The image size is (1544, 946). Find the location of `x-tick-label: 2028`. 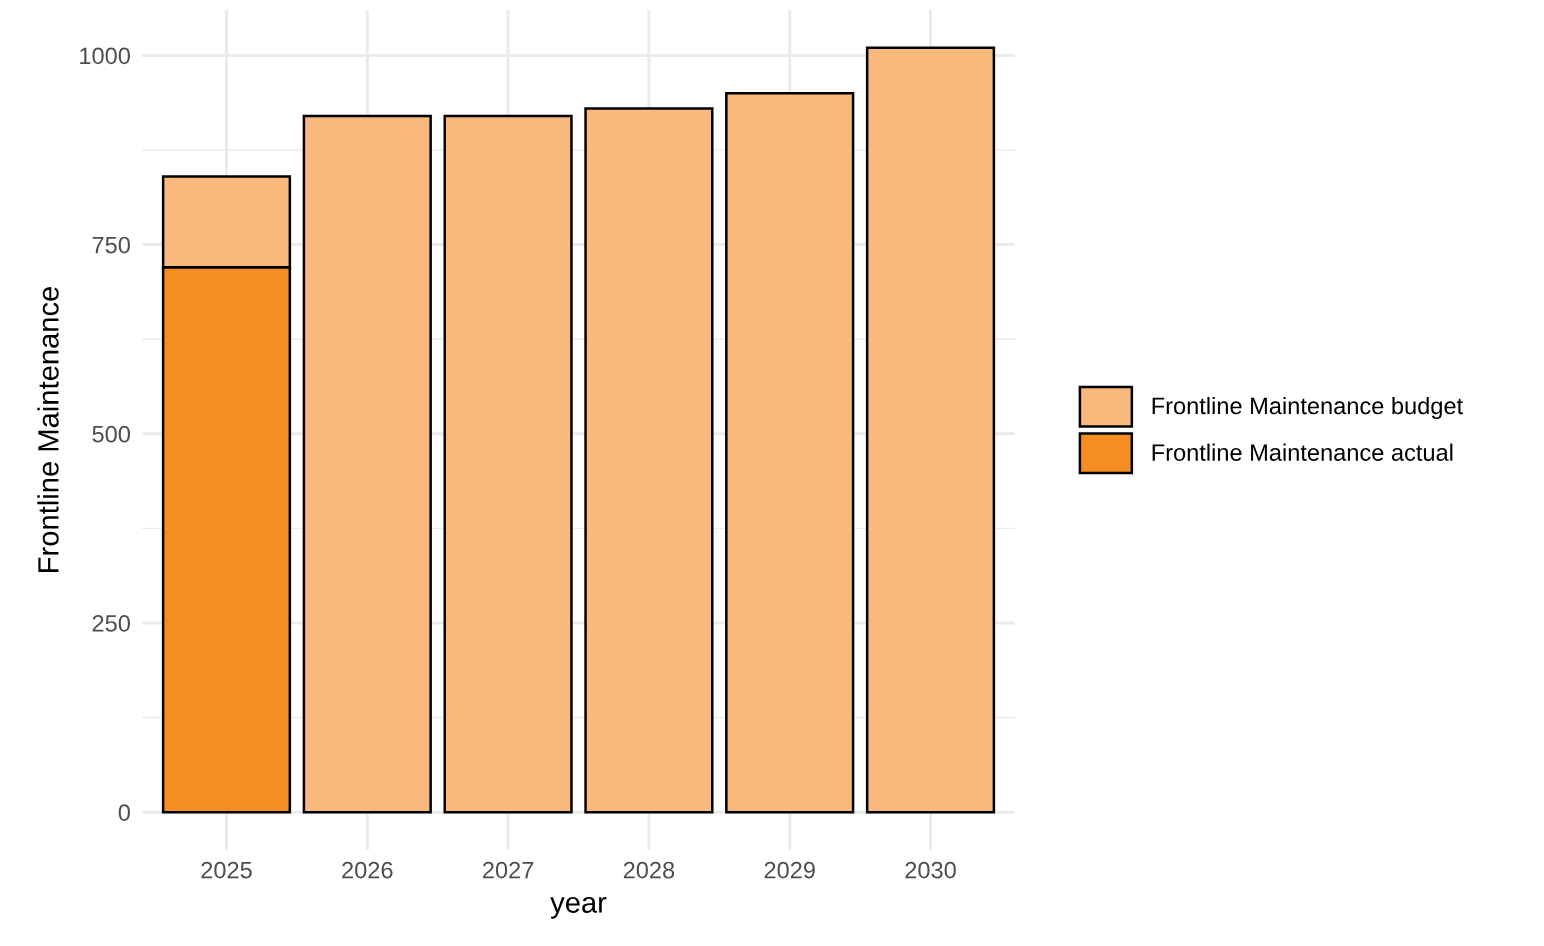

x-tick-label: 2028 is located at coordinates (649, 870).